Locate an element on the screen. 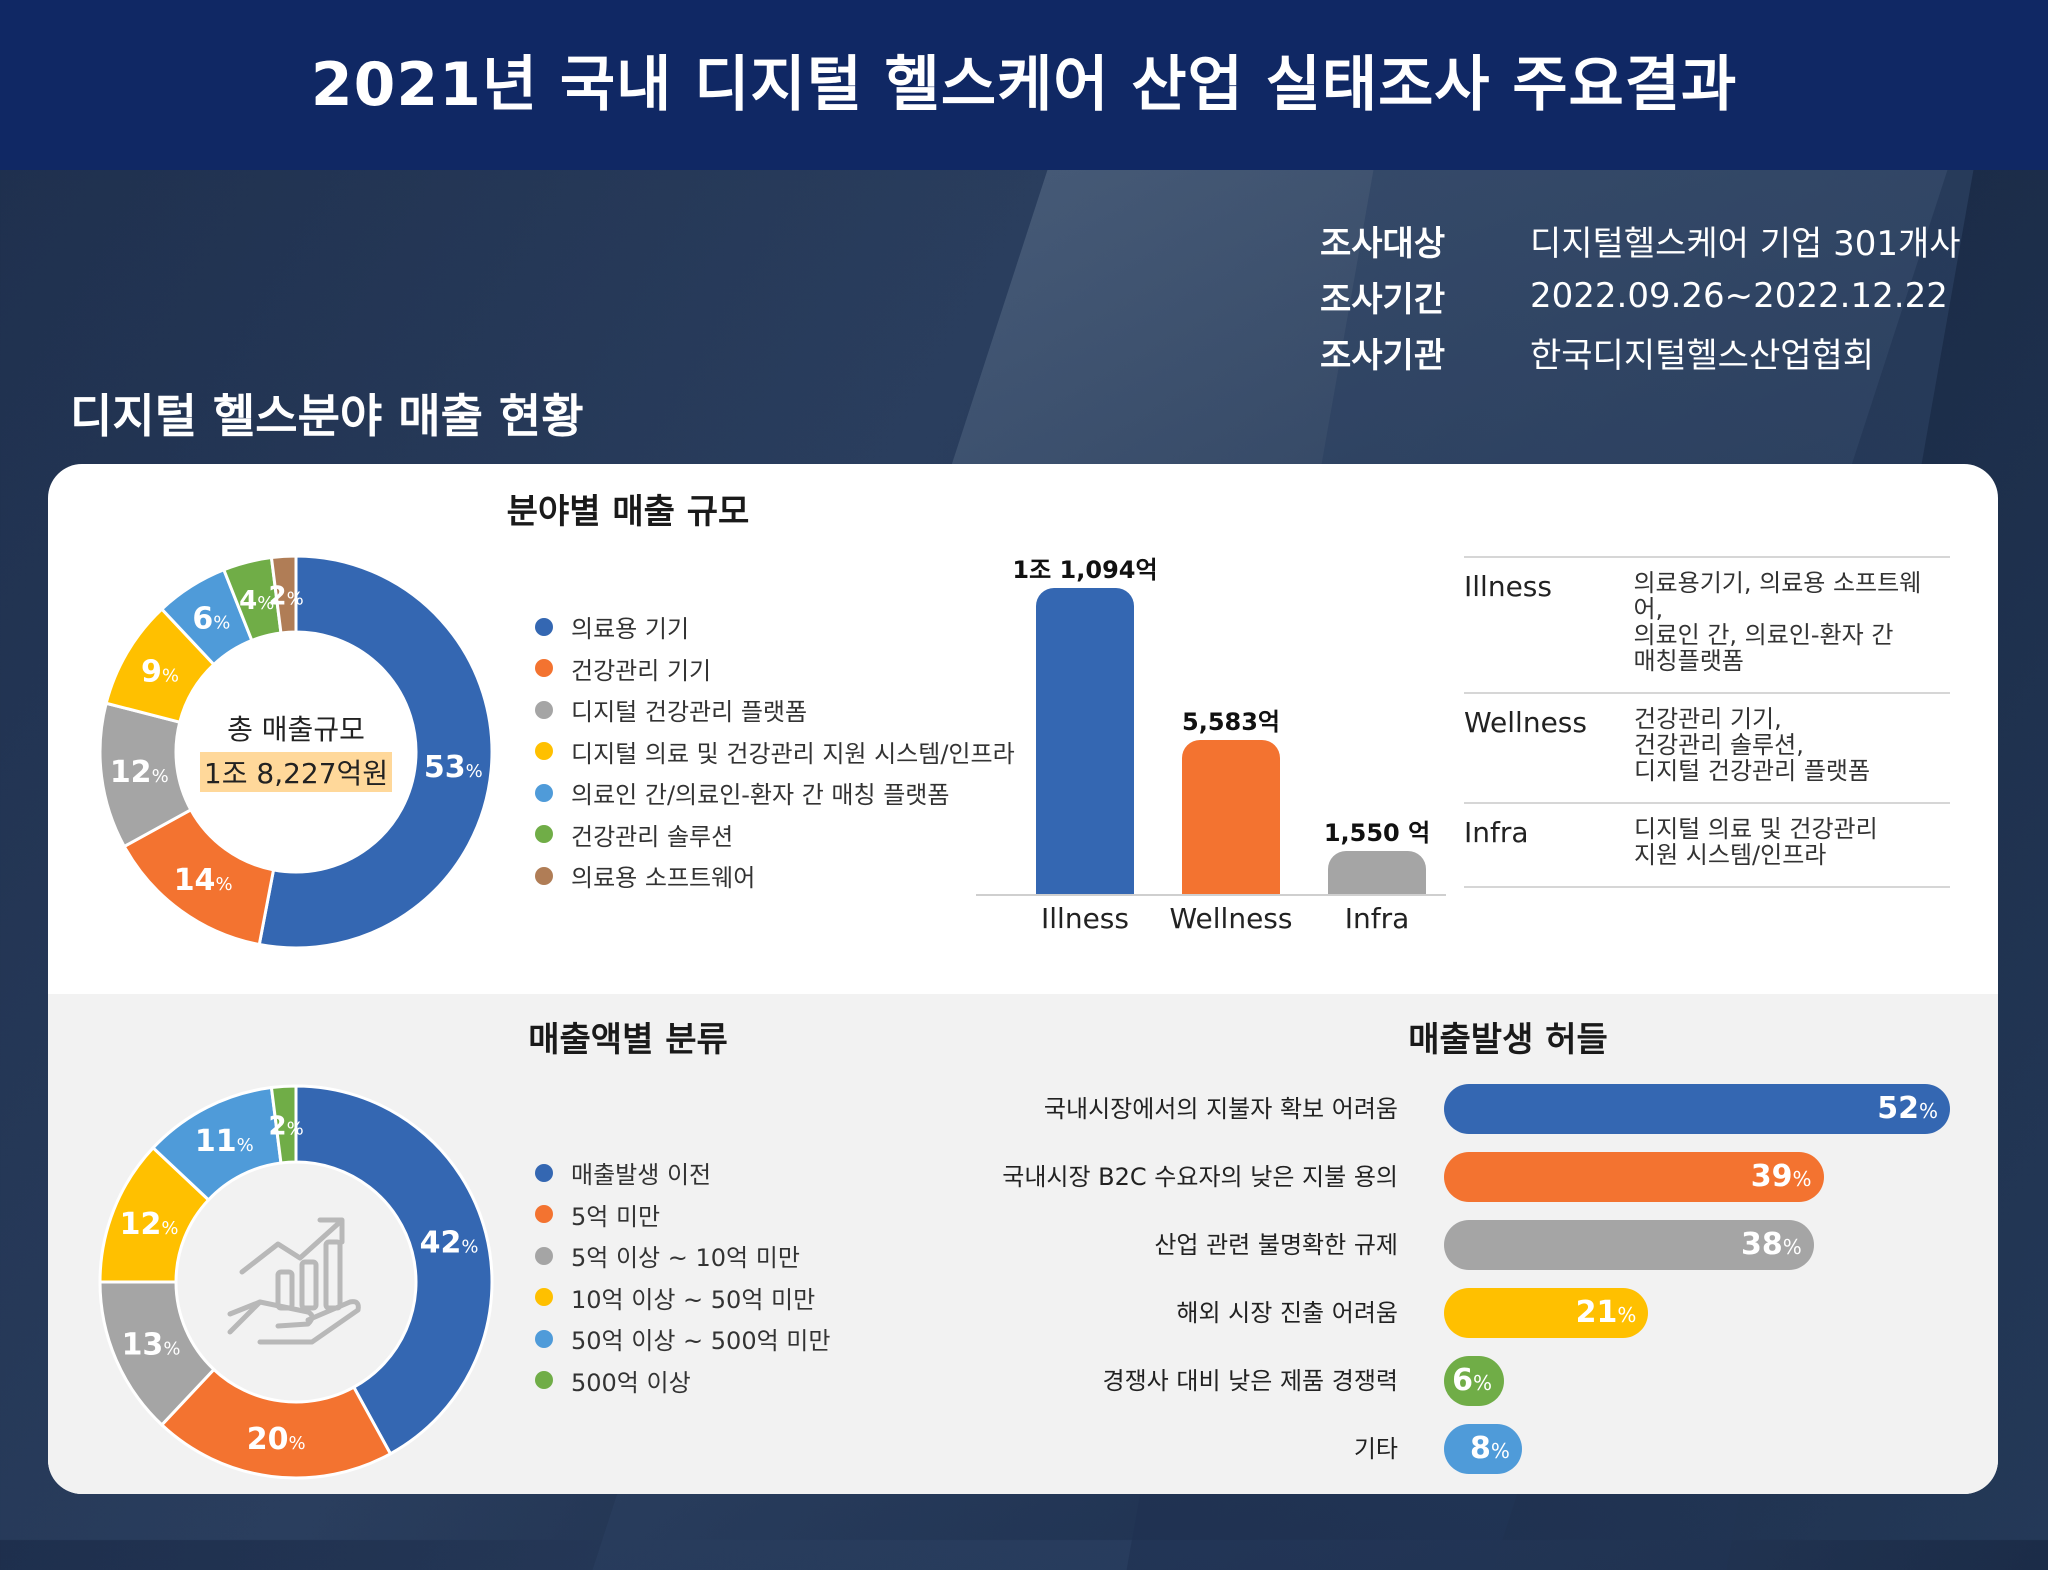  chart-title-hurdles: 매출발생 허들 is located at coordinates (1508, 1040).